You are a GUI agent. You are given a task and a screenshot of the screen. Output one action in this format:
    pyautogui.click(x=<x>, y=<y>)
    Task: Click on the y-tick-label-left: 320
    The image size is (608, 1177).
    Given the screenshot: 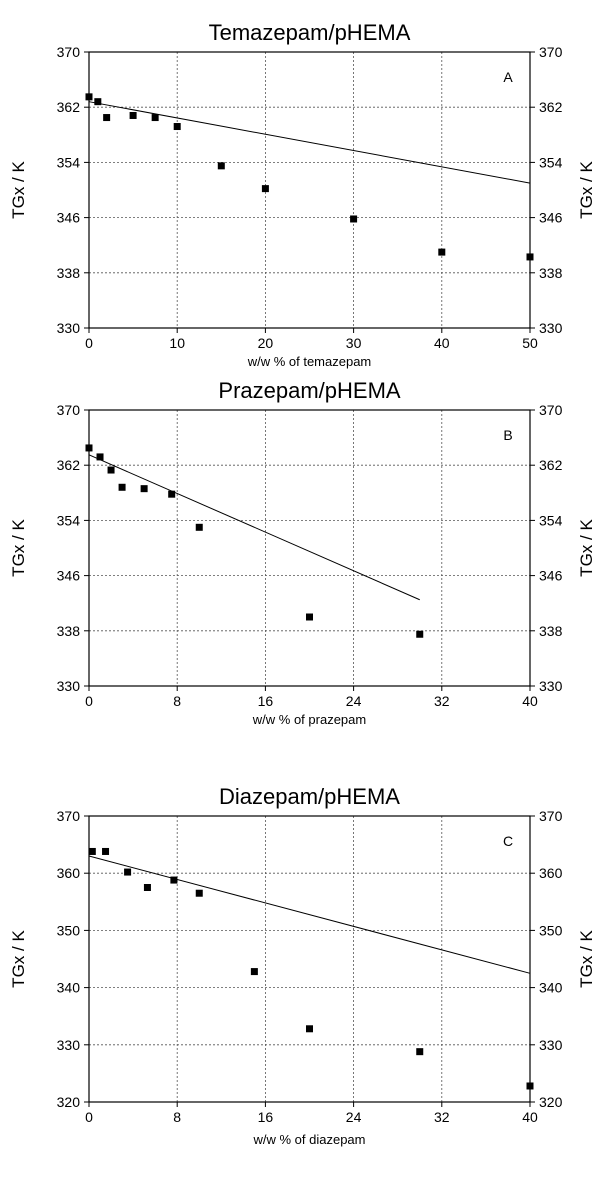 What is the action you would take?
    pyautogui.click(x=69, y=1102)
    